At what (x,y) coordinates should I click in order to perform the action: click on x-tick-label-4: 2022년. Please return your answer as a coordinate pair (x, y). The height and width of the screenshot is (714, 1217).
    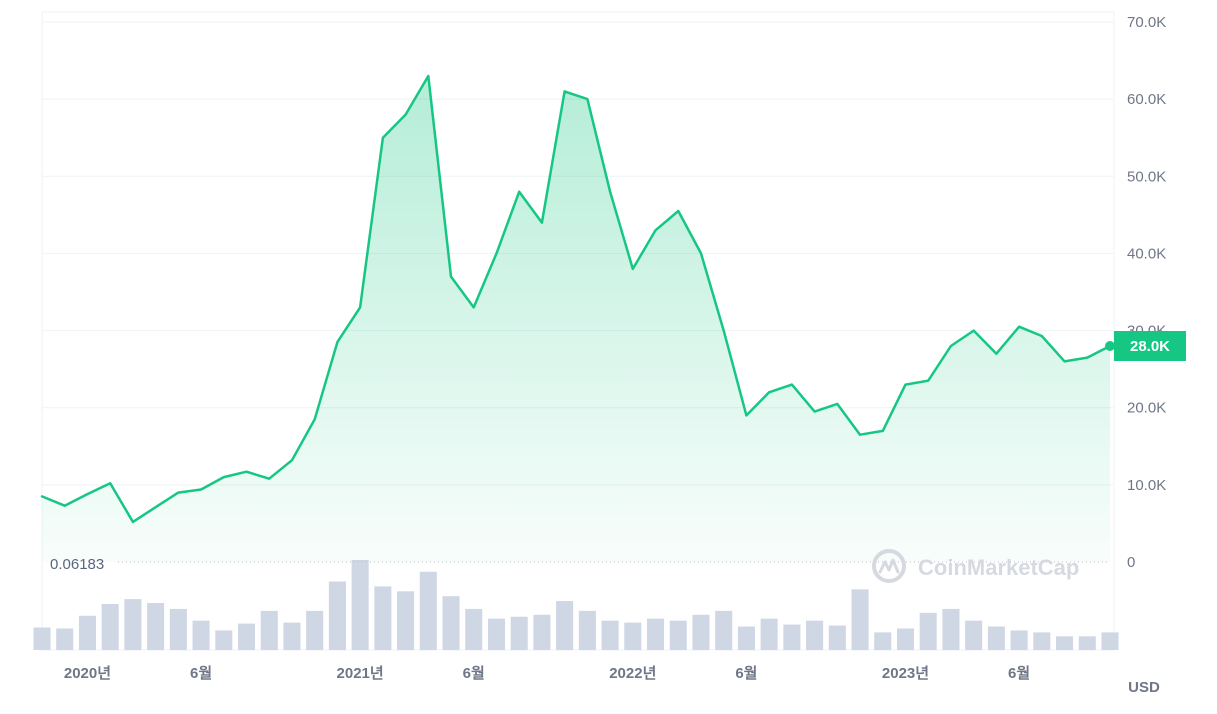
    Looking at the image, I should click on (632, 673).